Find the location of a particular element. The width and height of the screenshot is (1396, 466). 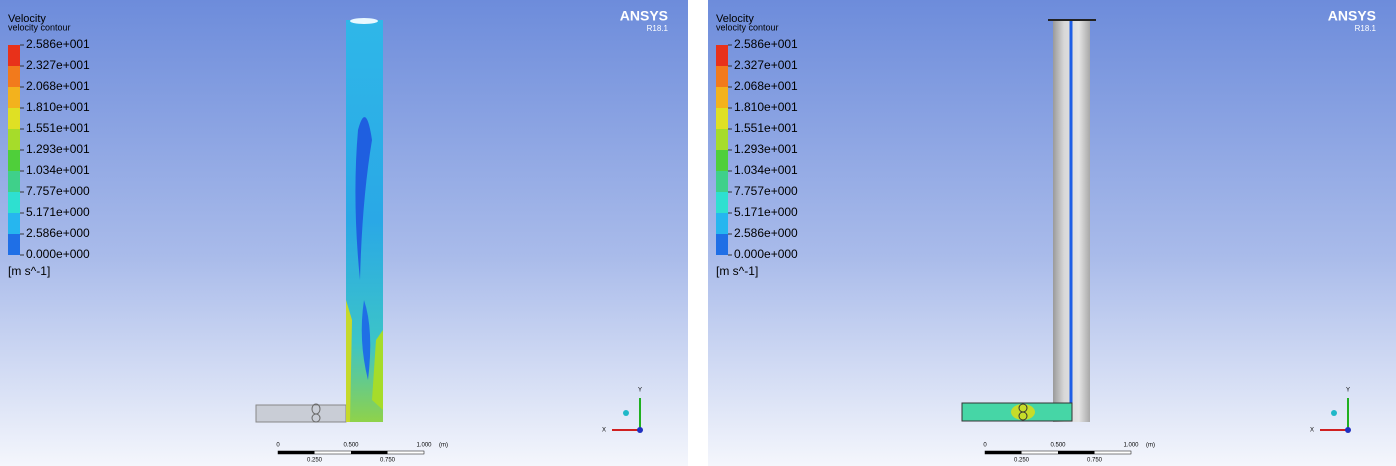

inlet-pipe is located at coordinates (301, 413).